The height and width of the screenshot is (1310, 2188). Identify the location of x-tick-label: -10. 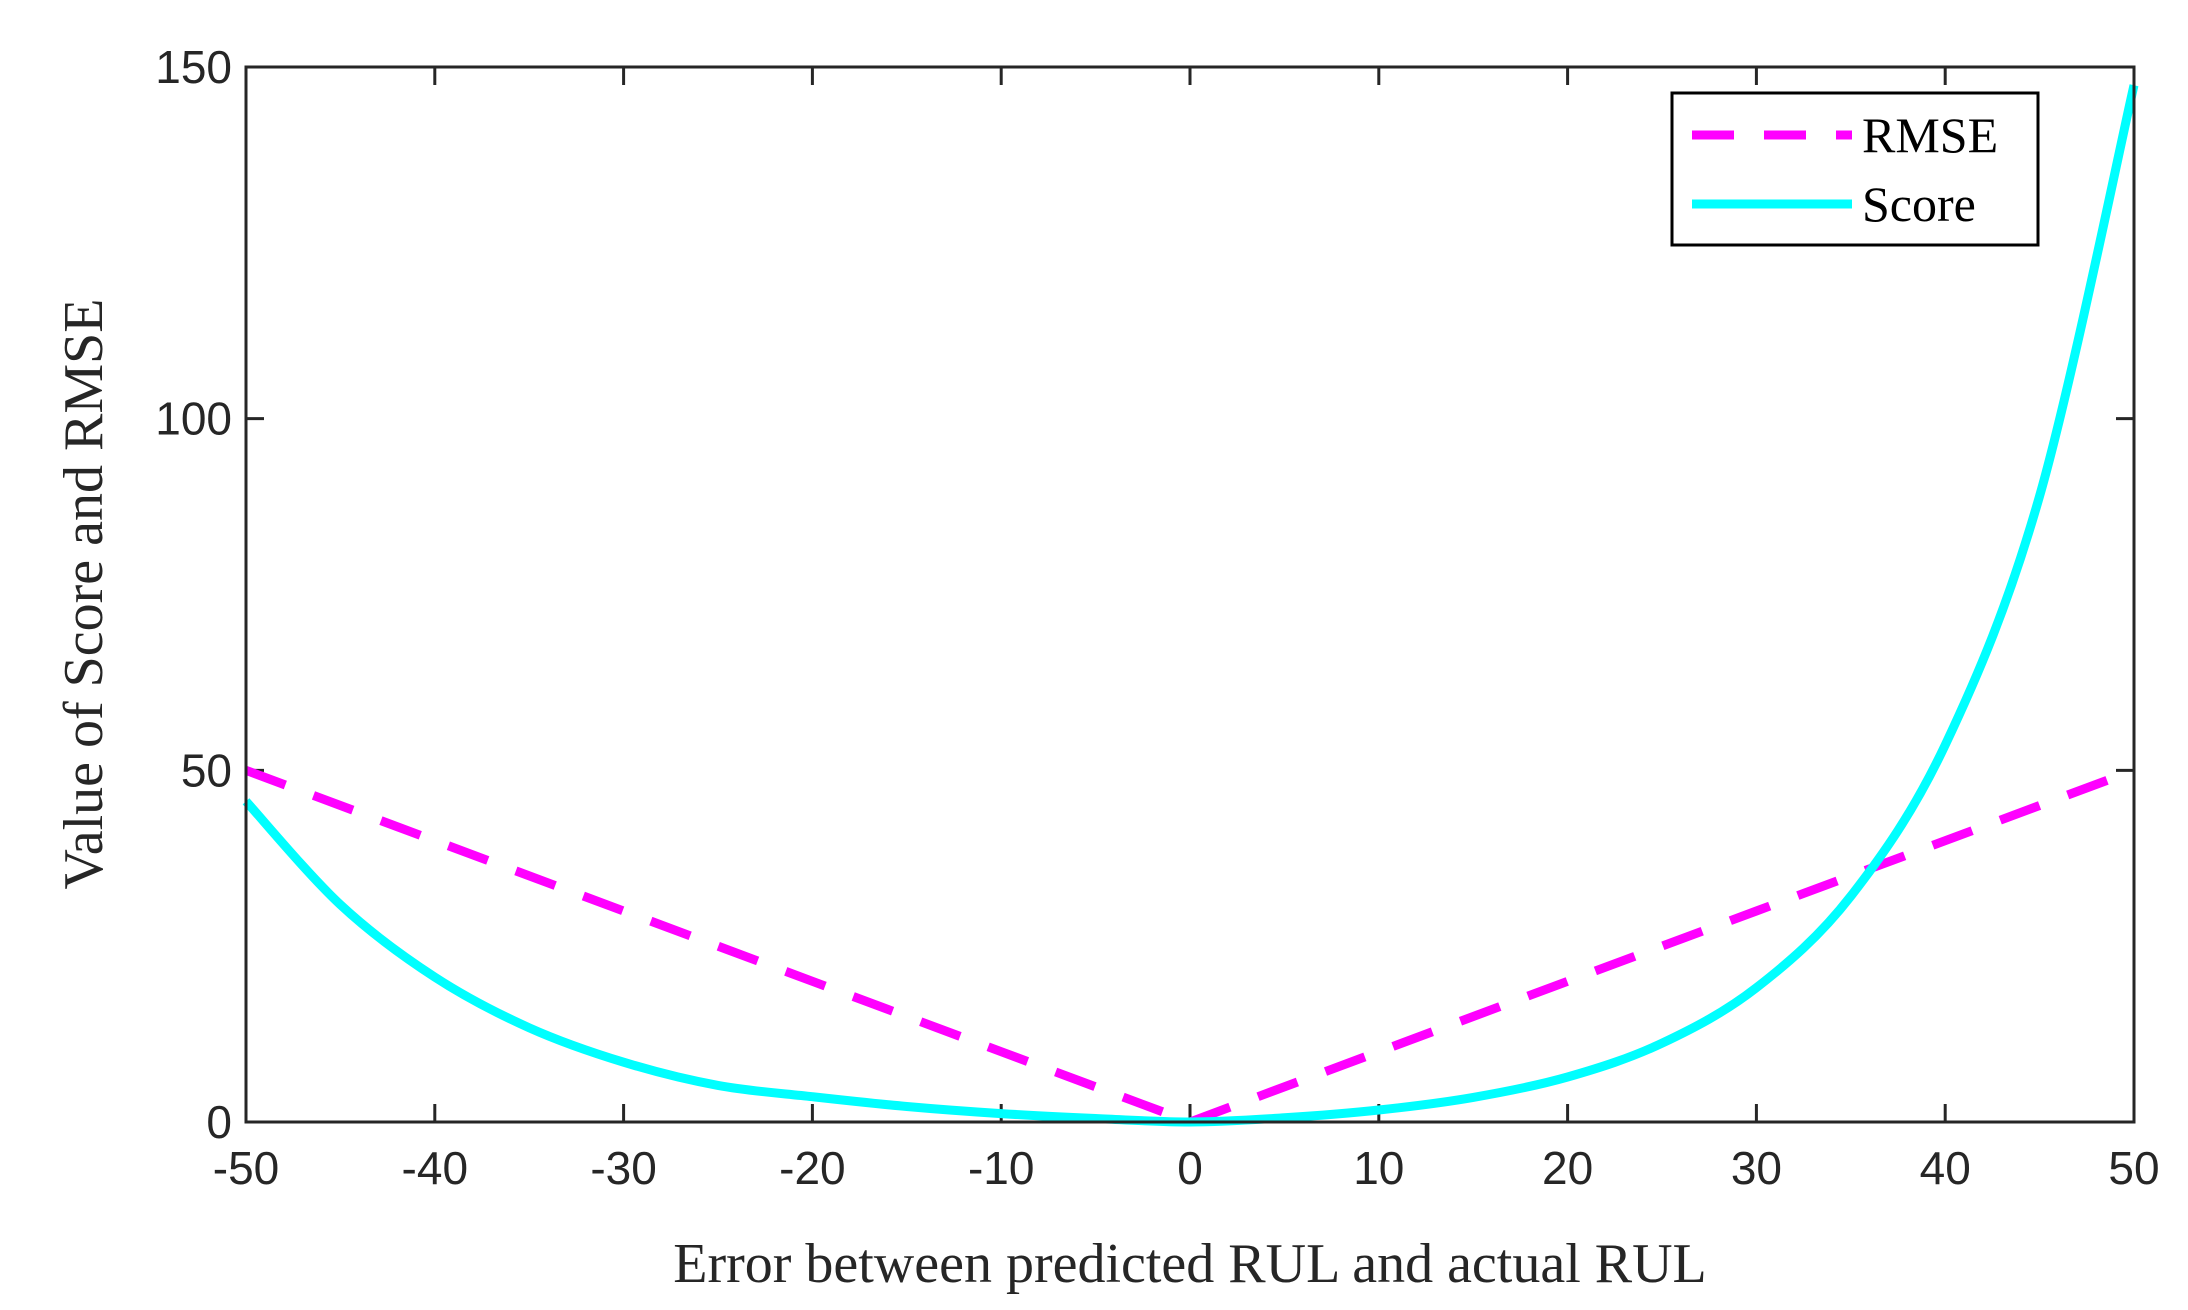
(1001, 1168).